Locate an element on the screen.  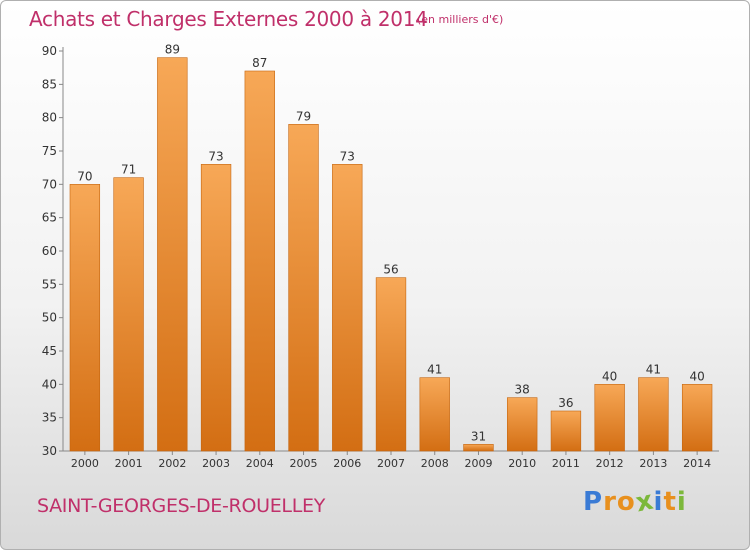
x-tick-label: 2000 is located at coordinates (85, 463).